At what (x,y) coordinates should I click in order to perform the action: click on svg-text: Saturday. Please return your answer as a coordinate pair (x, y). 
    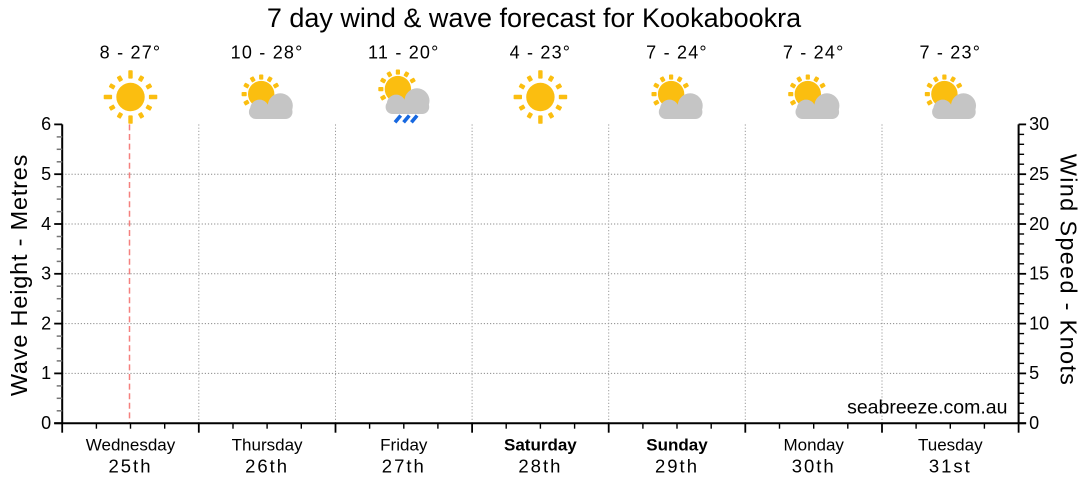
    Looking at the image, I should click on (540, 445).